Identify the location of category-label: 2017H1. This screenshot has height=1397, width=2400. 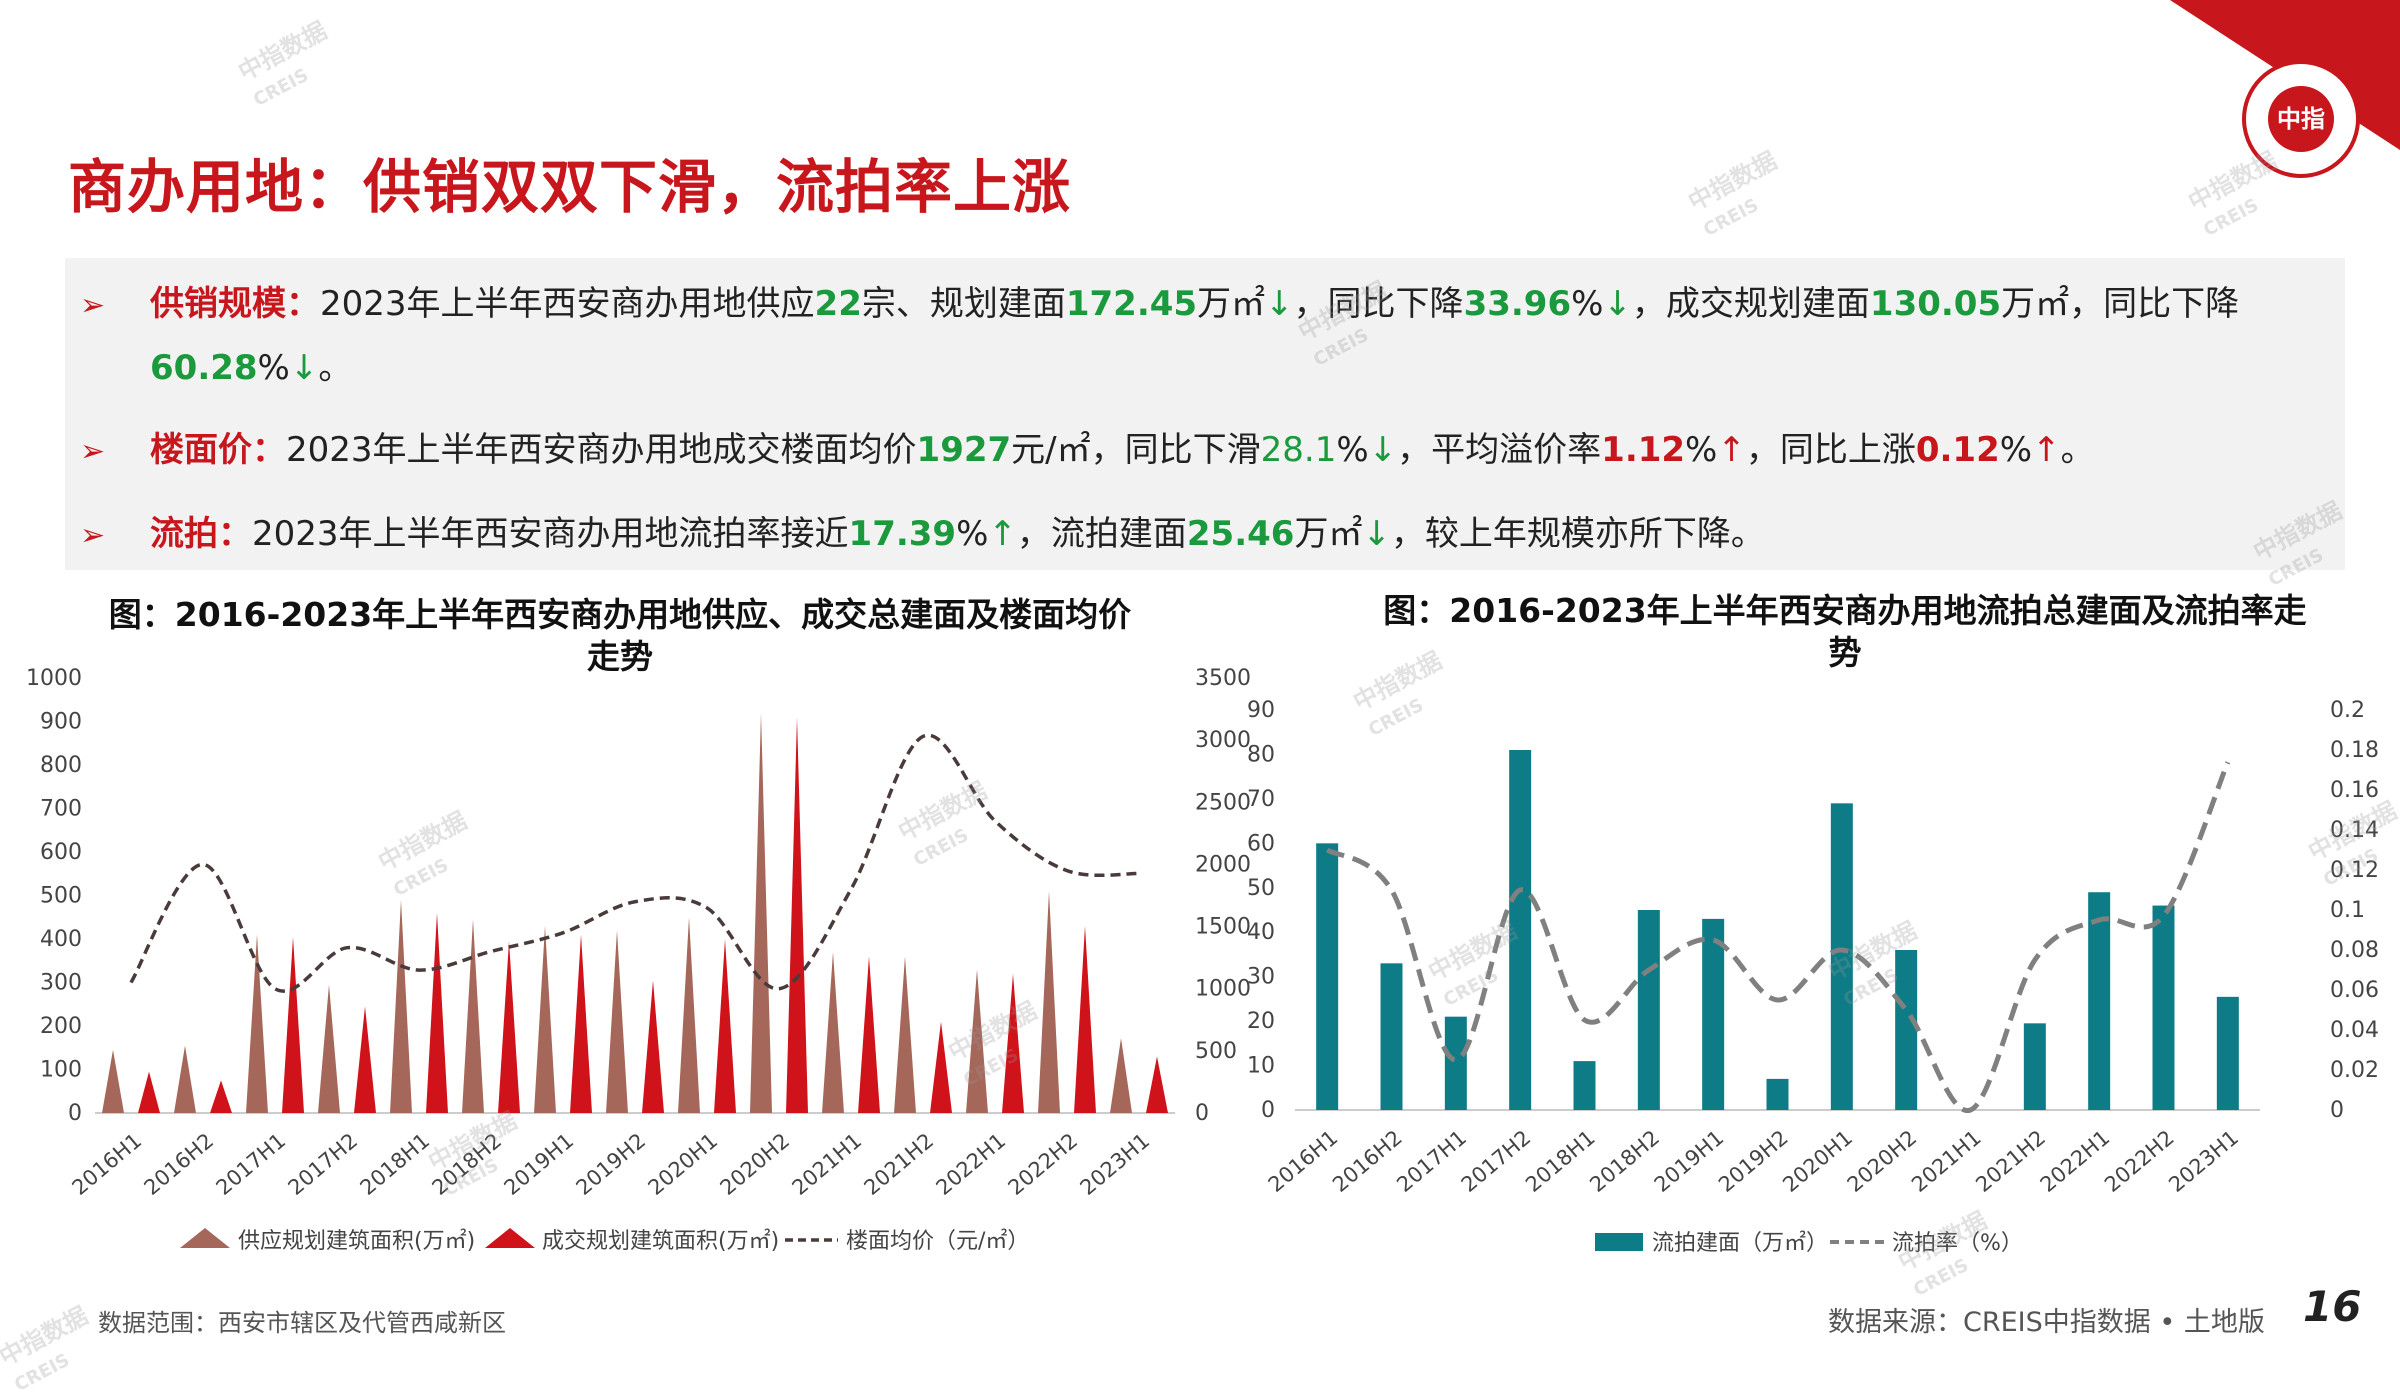
(251, 1163).